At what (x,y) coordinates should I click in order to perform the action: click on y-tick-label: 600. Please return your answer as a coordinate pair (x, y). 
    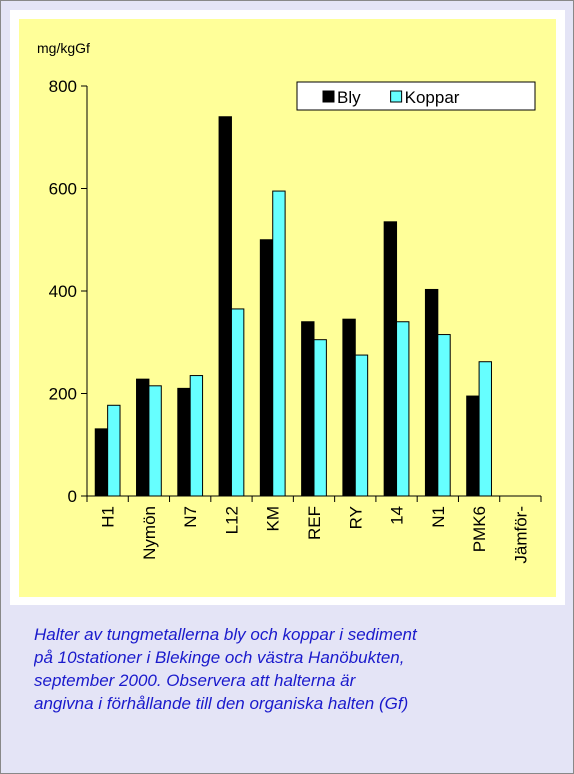
    Looking at the image, I should click on (63, 189).